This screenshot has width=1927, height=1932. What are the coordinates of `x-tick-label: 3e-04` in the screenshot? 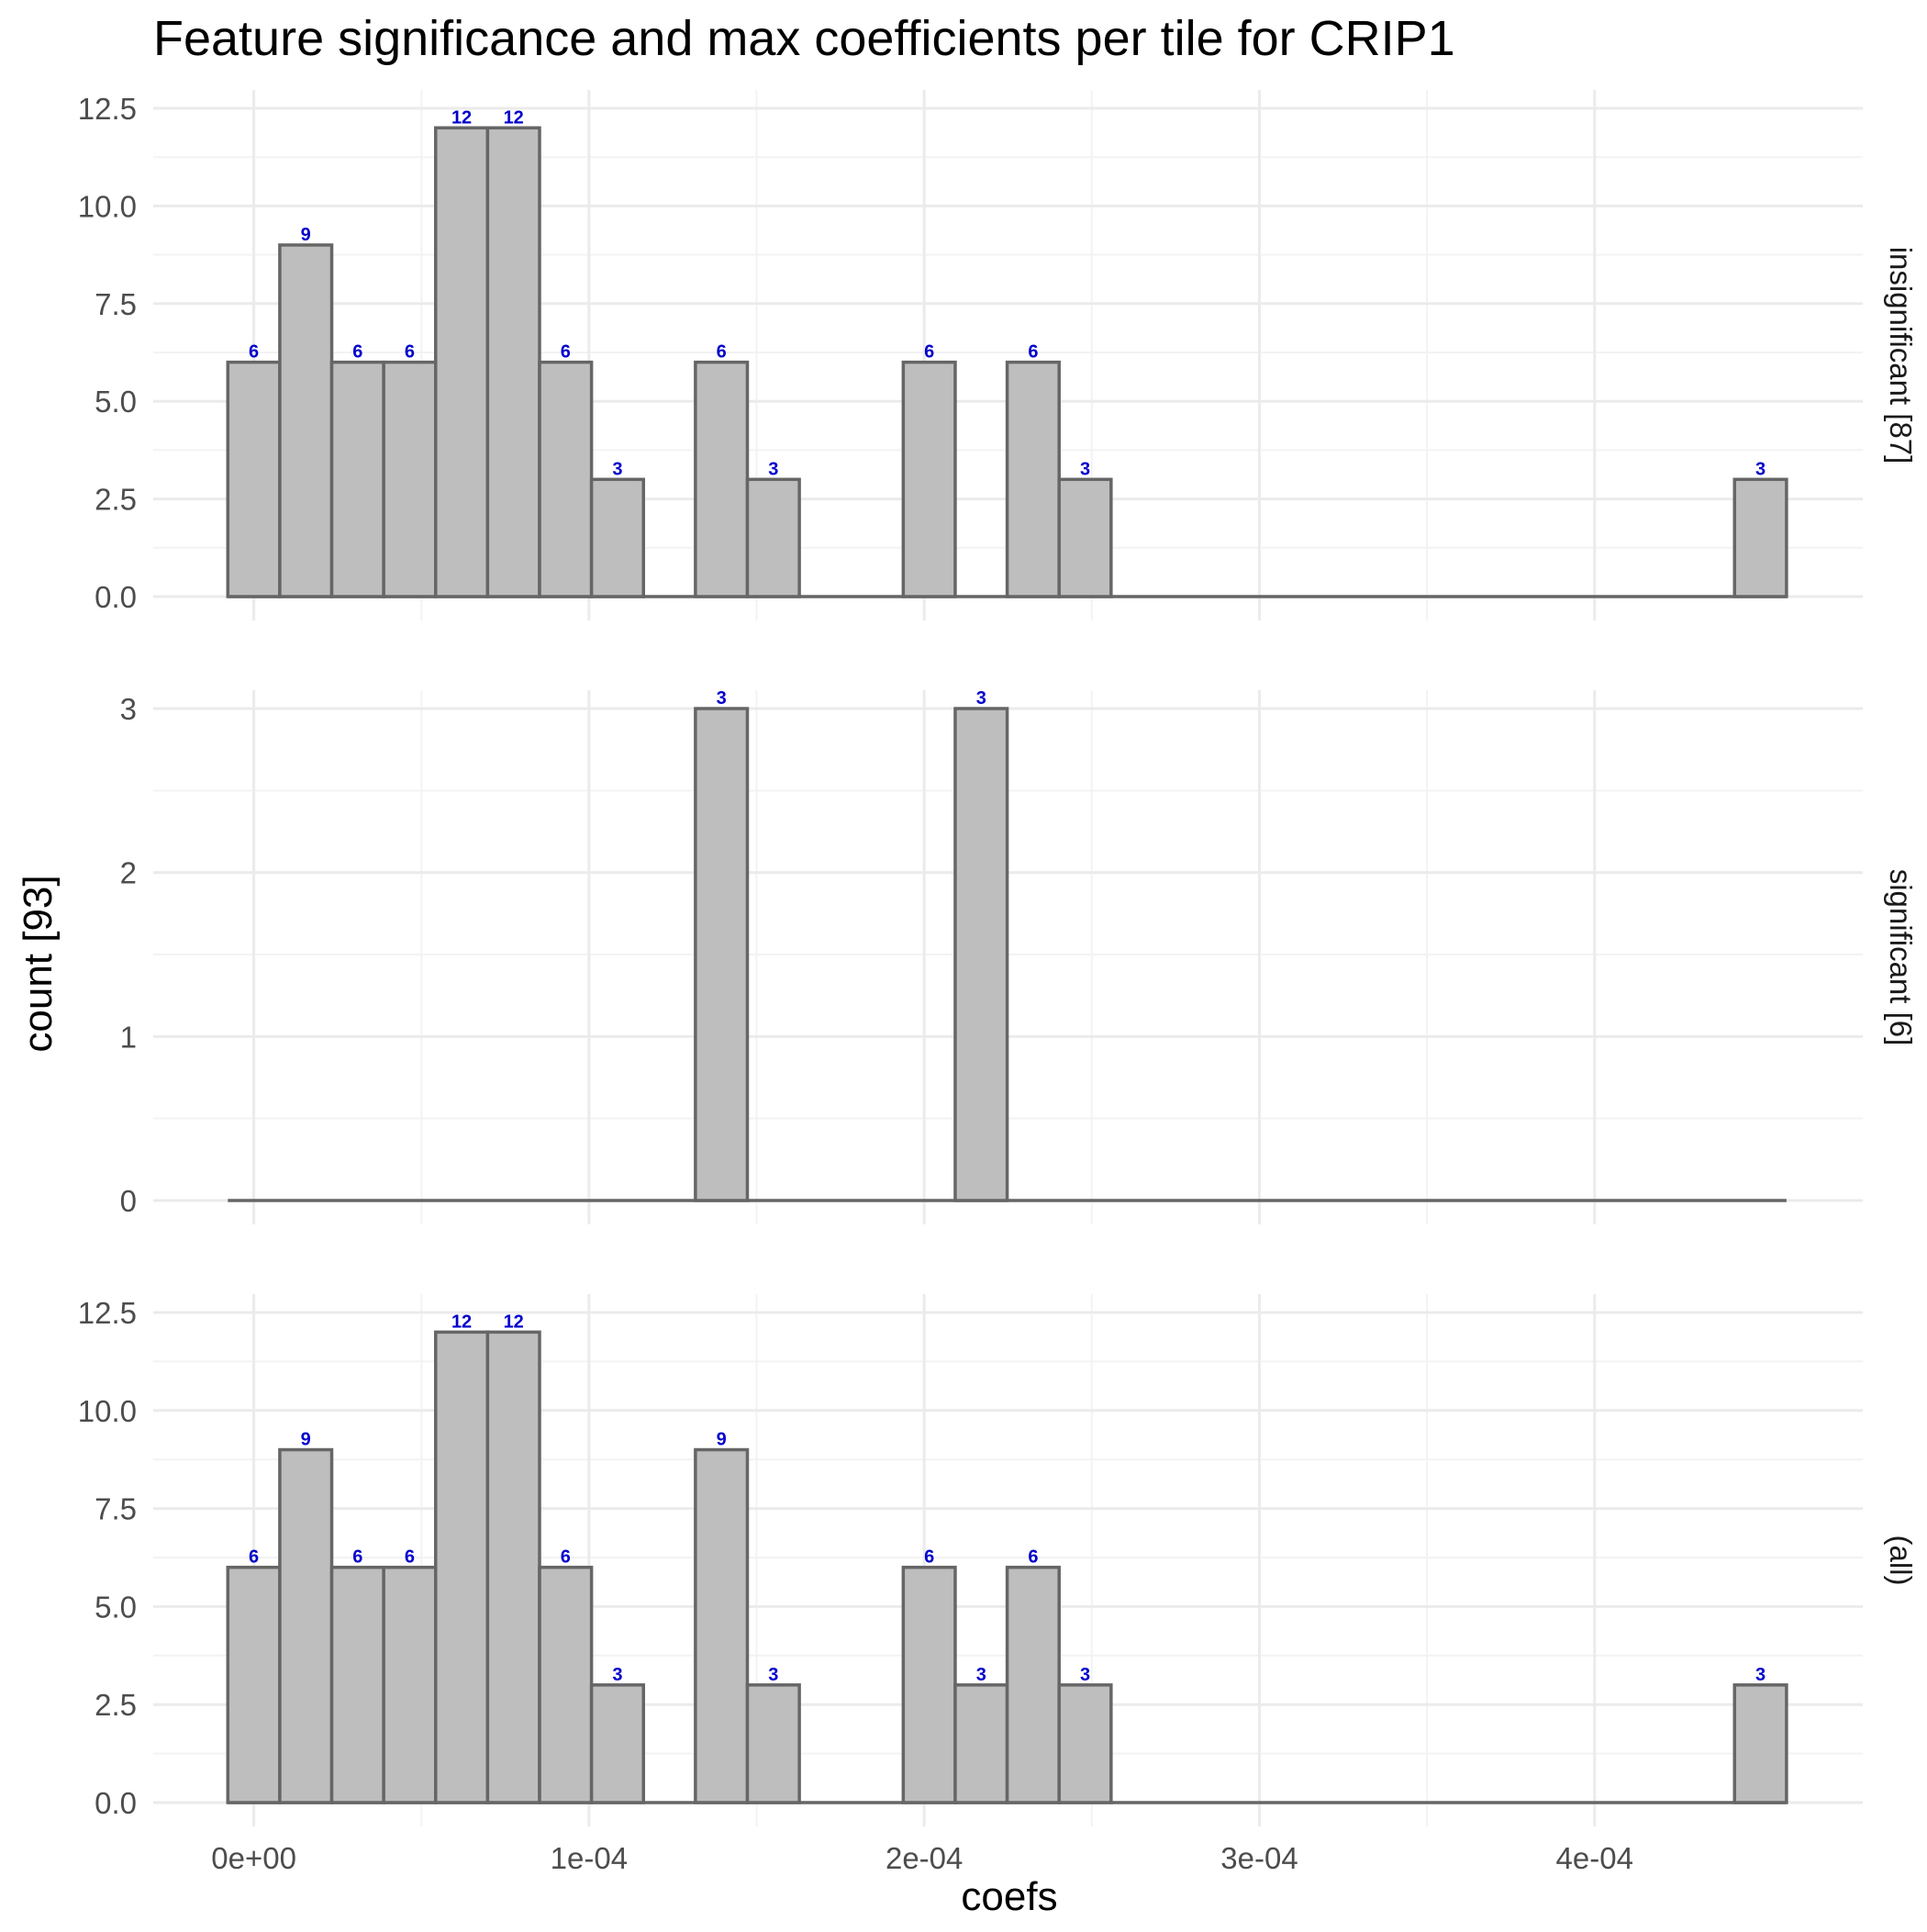 It's located at (1259, 1858).